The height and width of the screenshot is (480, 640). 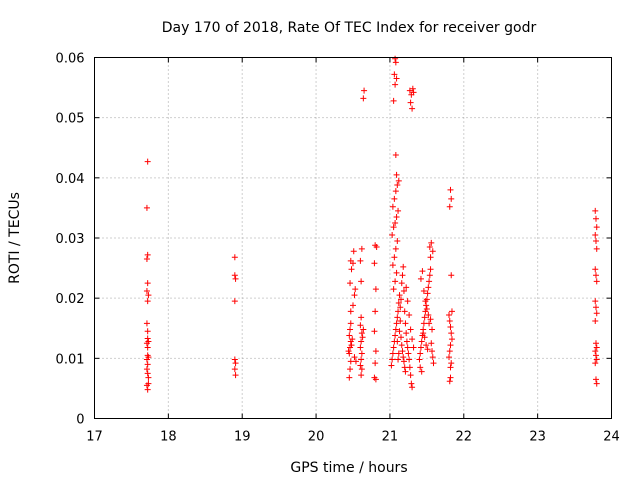 I want to click on x-tick-label: 23, so click(x=537, y=437).